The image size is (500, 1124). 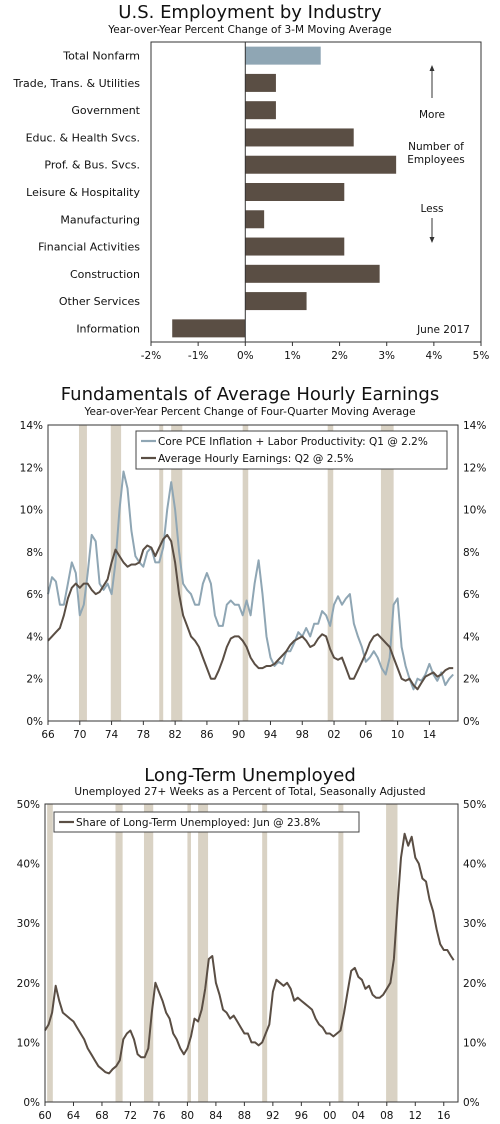 What do you see at coordinates (359, 1116) in the screenshot?
I see `x-tick-label: 04` at bounding box center [359, 1116].